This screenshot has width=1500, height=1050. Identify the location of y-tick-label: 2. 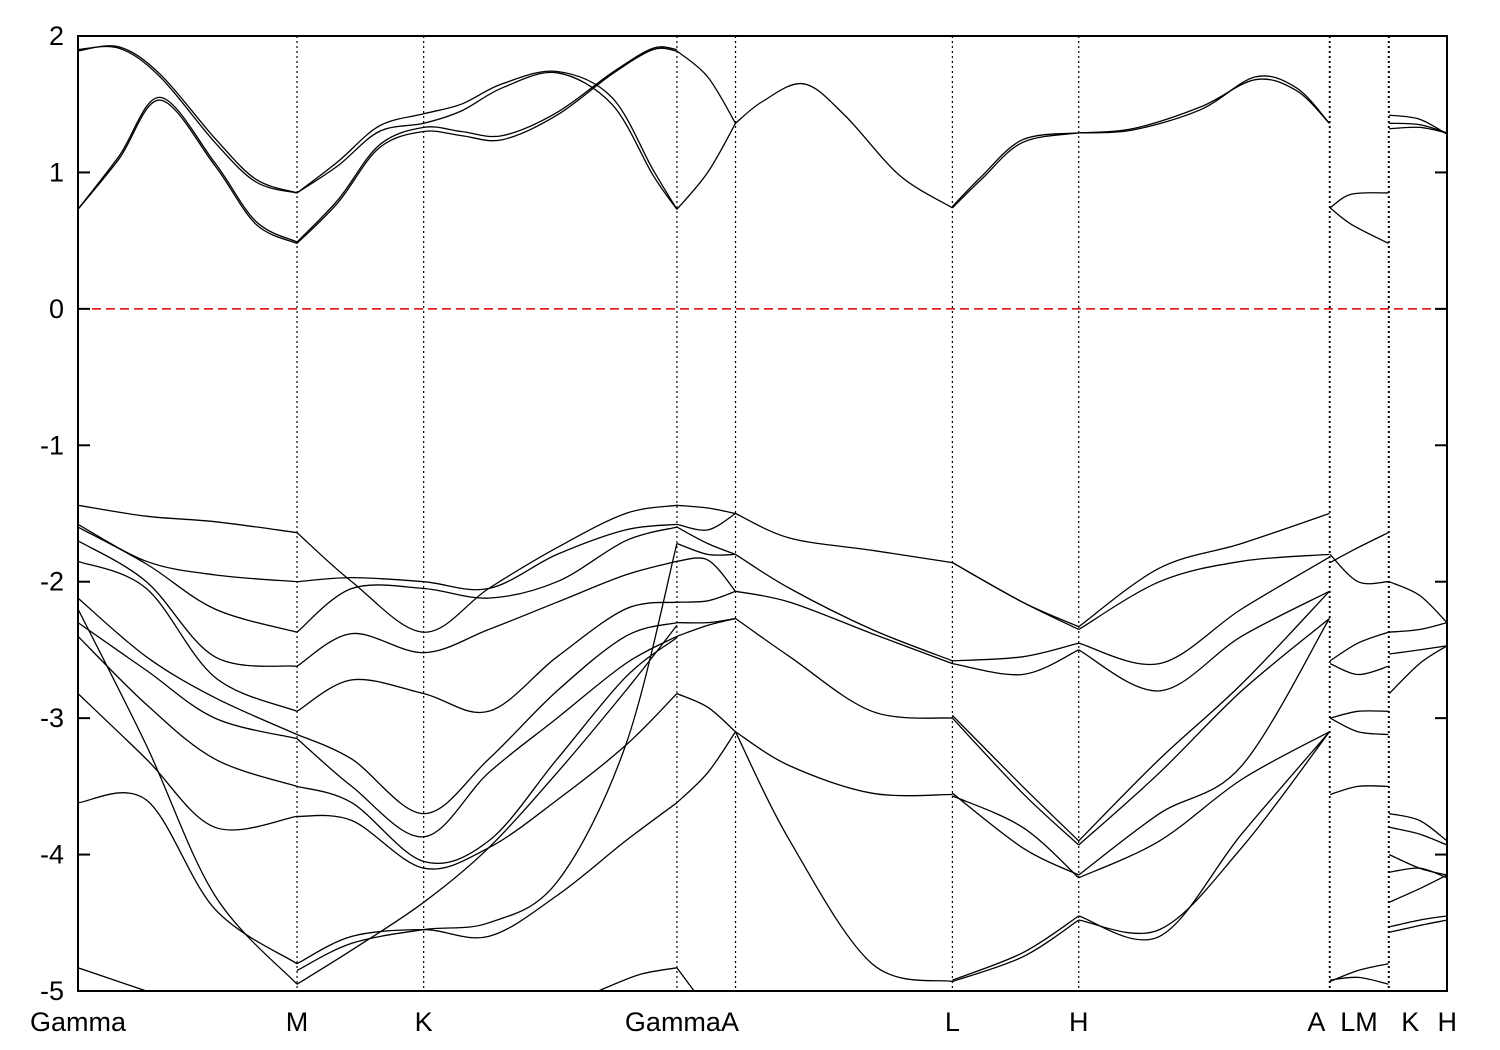
(56, 36).